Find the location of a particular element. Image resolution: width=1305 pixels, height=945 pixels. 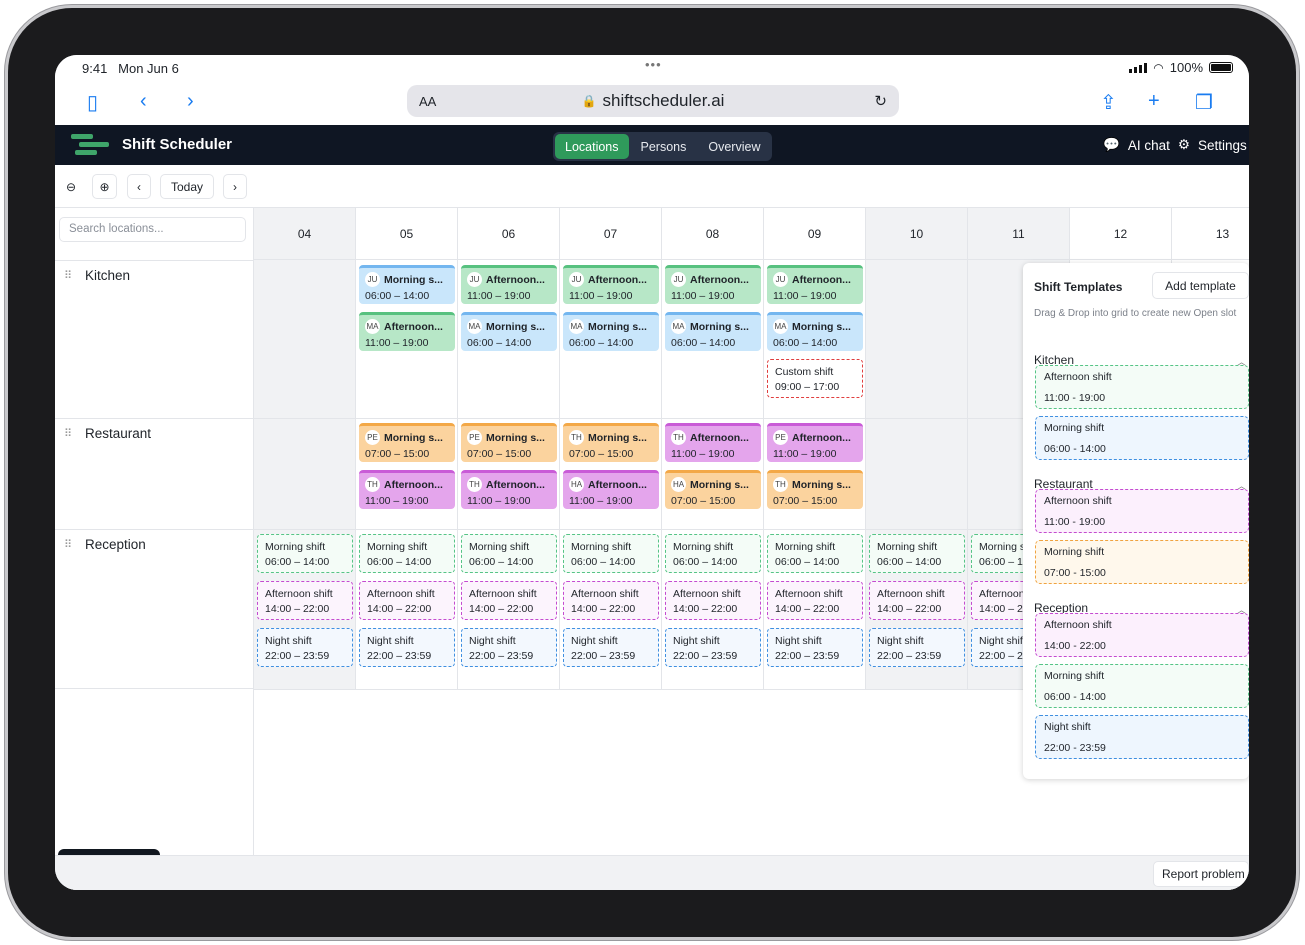

report-problem-button: Report problem is located at coordinates (1201, 874).